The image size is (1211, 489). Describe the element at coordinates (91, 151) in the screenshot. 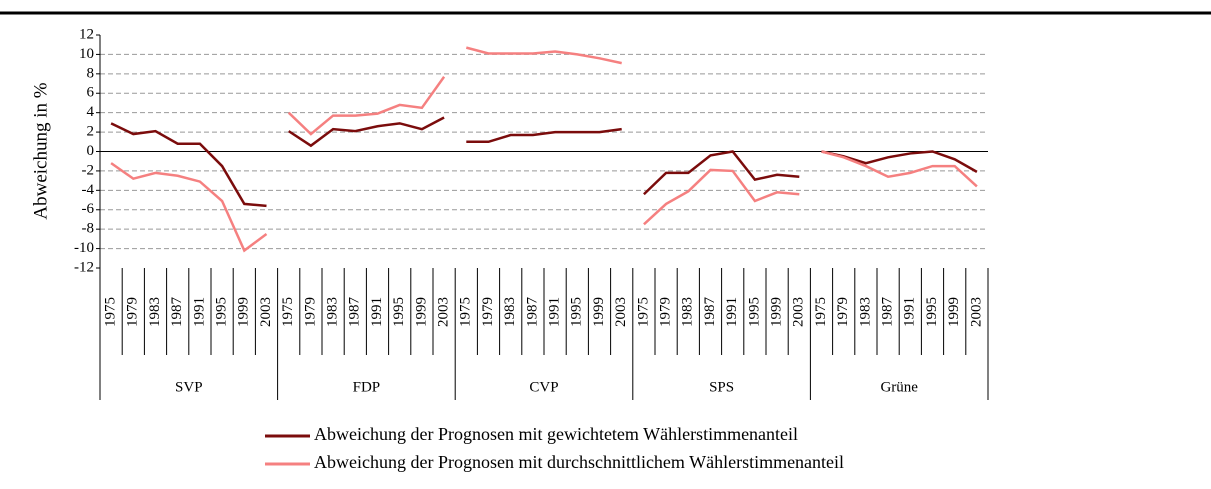

I see `y-tick-label: 0` at that location.